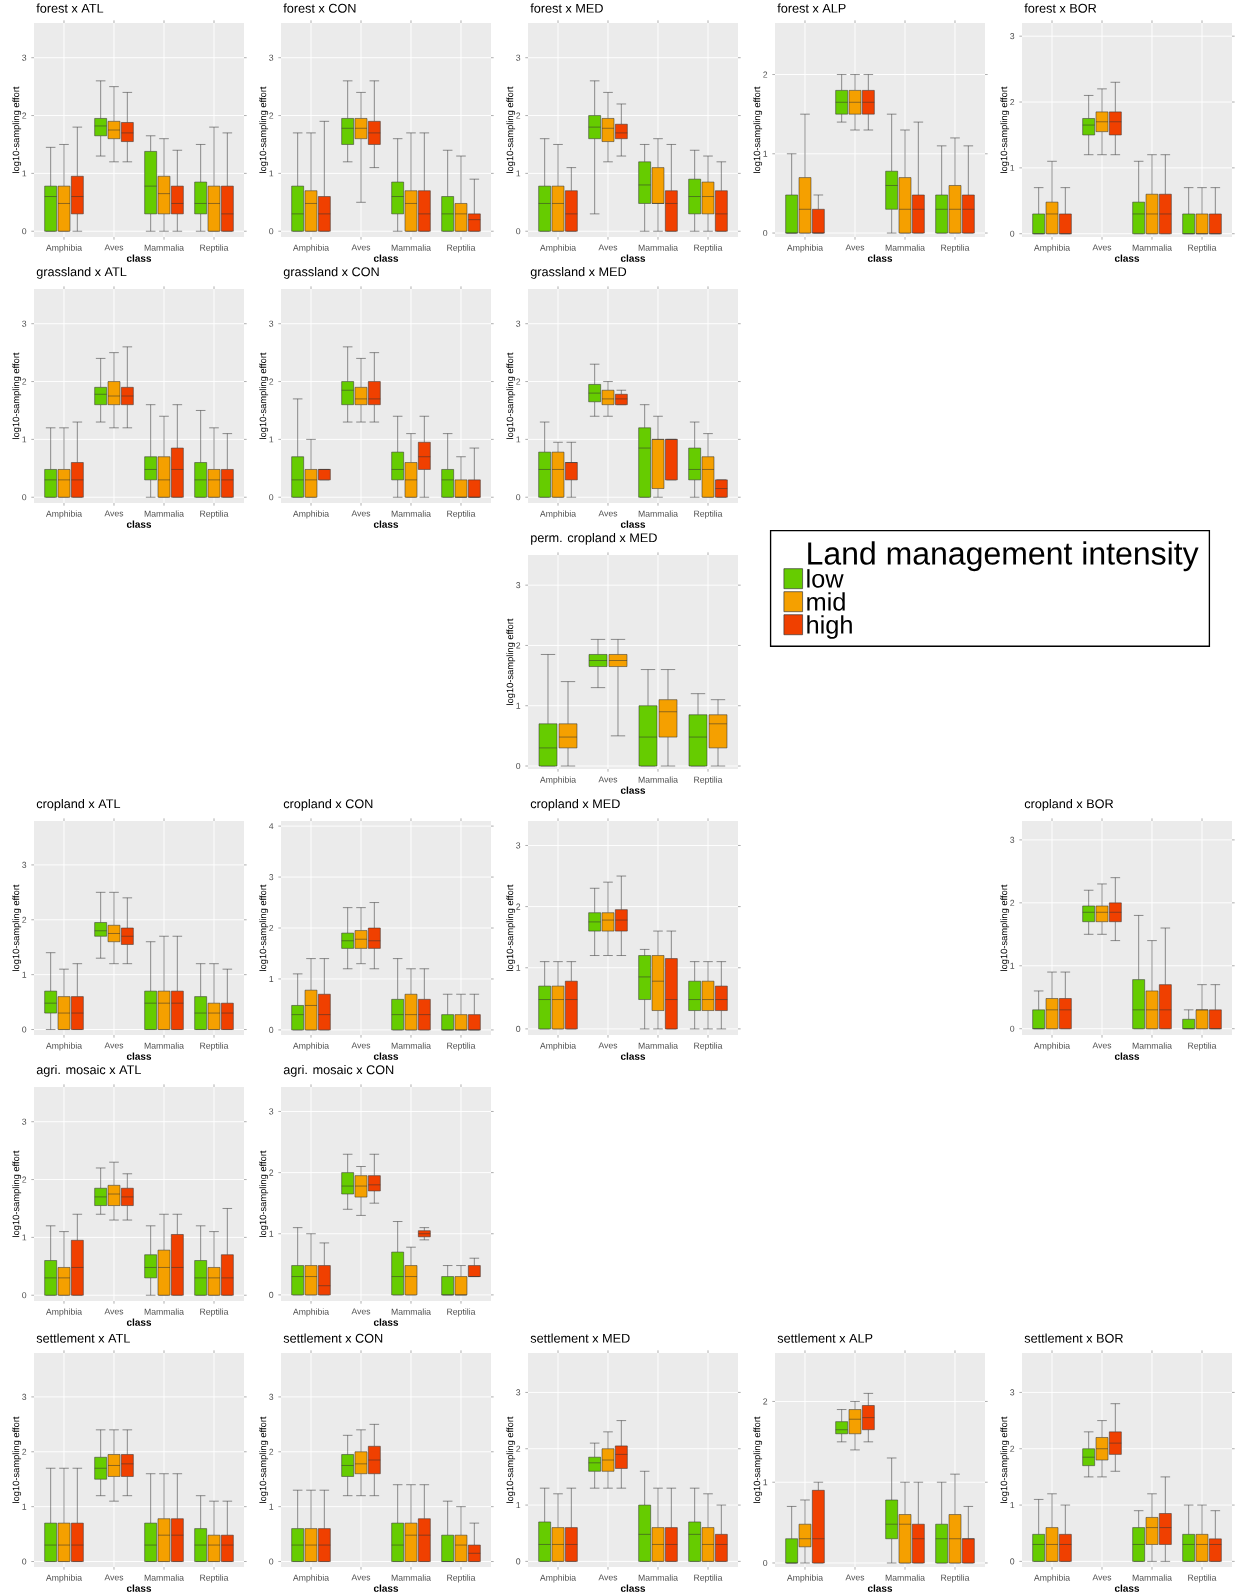 The width and height of the screenshot is (1238, 1596). Describe the element at coordinates (580, 1338) in the screenshot. I see `chart-title: settlement x MED` at that location.